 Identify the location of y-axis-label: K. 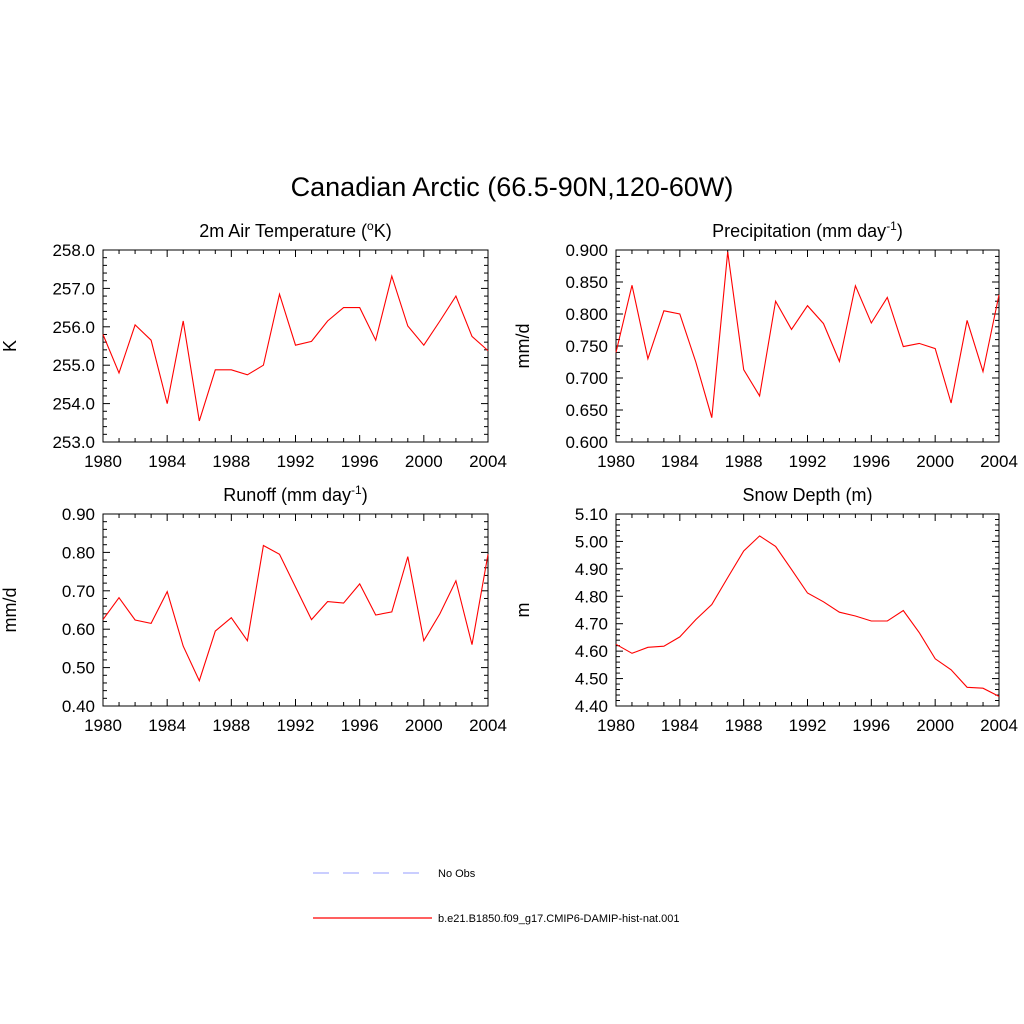
(10, 346).